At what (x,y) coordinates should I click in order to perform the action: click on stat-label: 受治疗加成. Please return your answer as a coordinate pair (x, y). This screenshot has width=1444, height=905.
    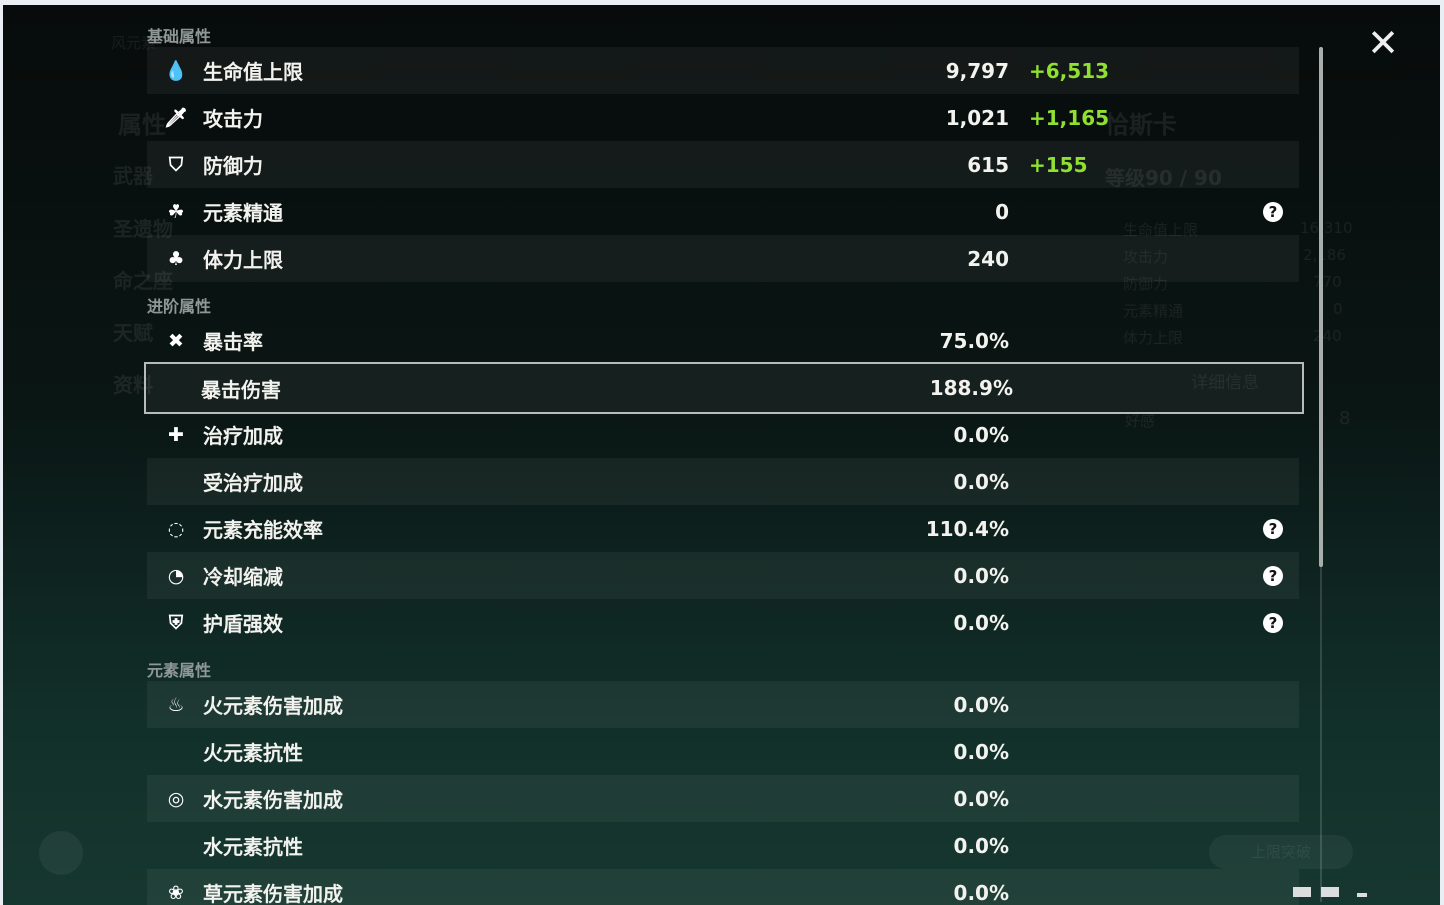
    Looking at the image, I should click on (253, 483).